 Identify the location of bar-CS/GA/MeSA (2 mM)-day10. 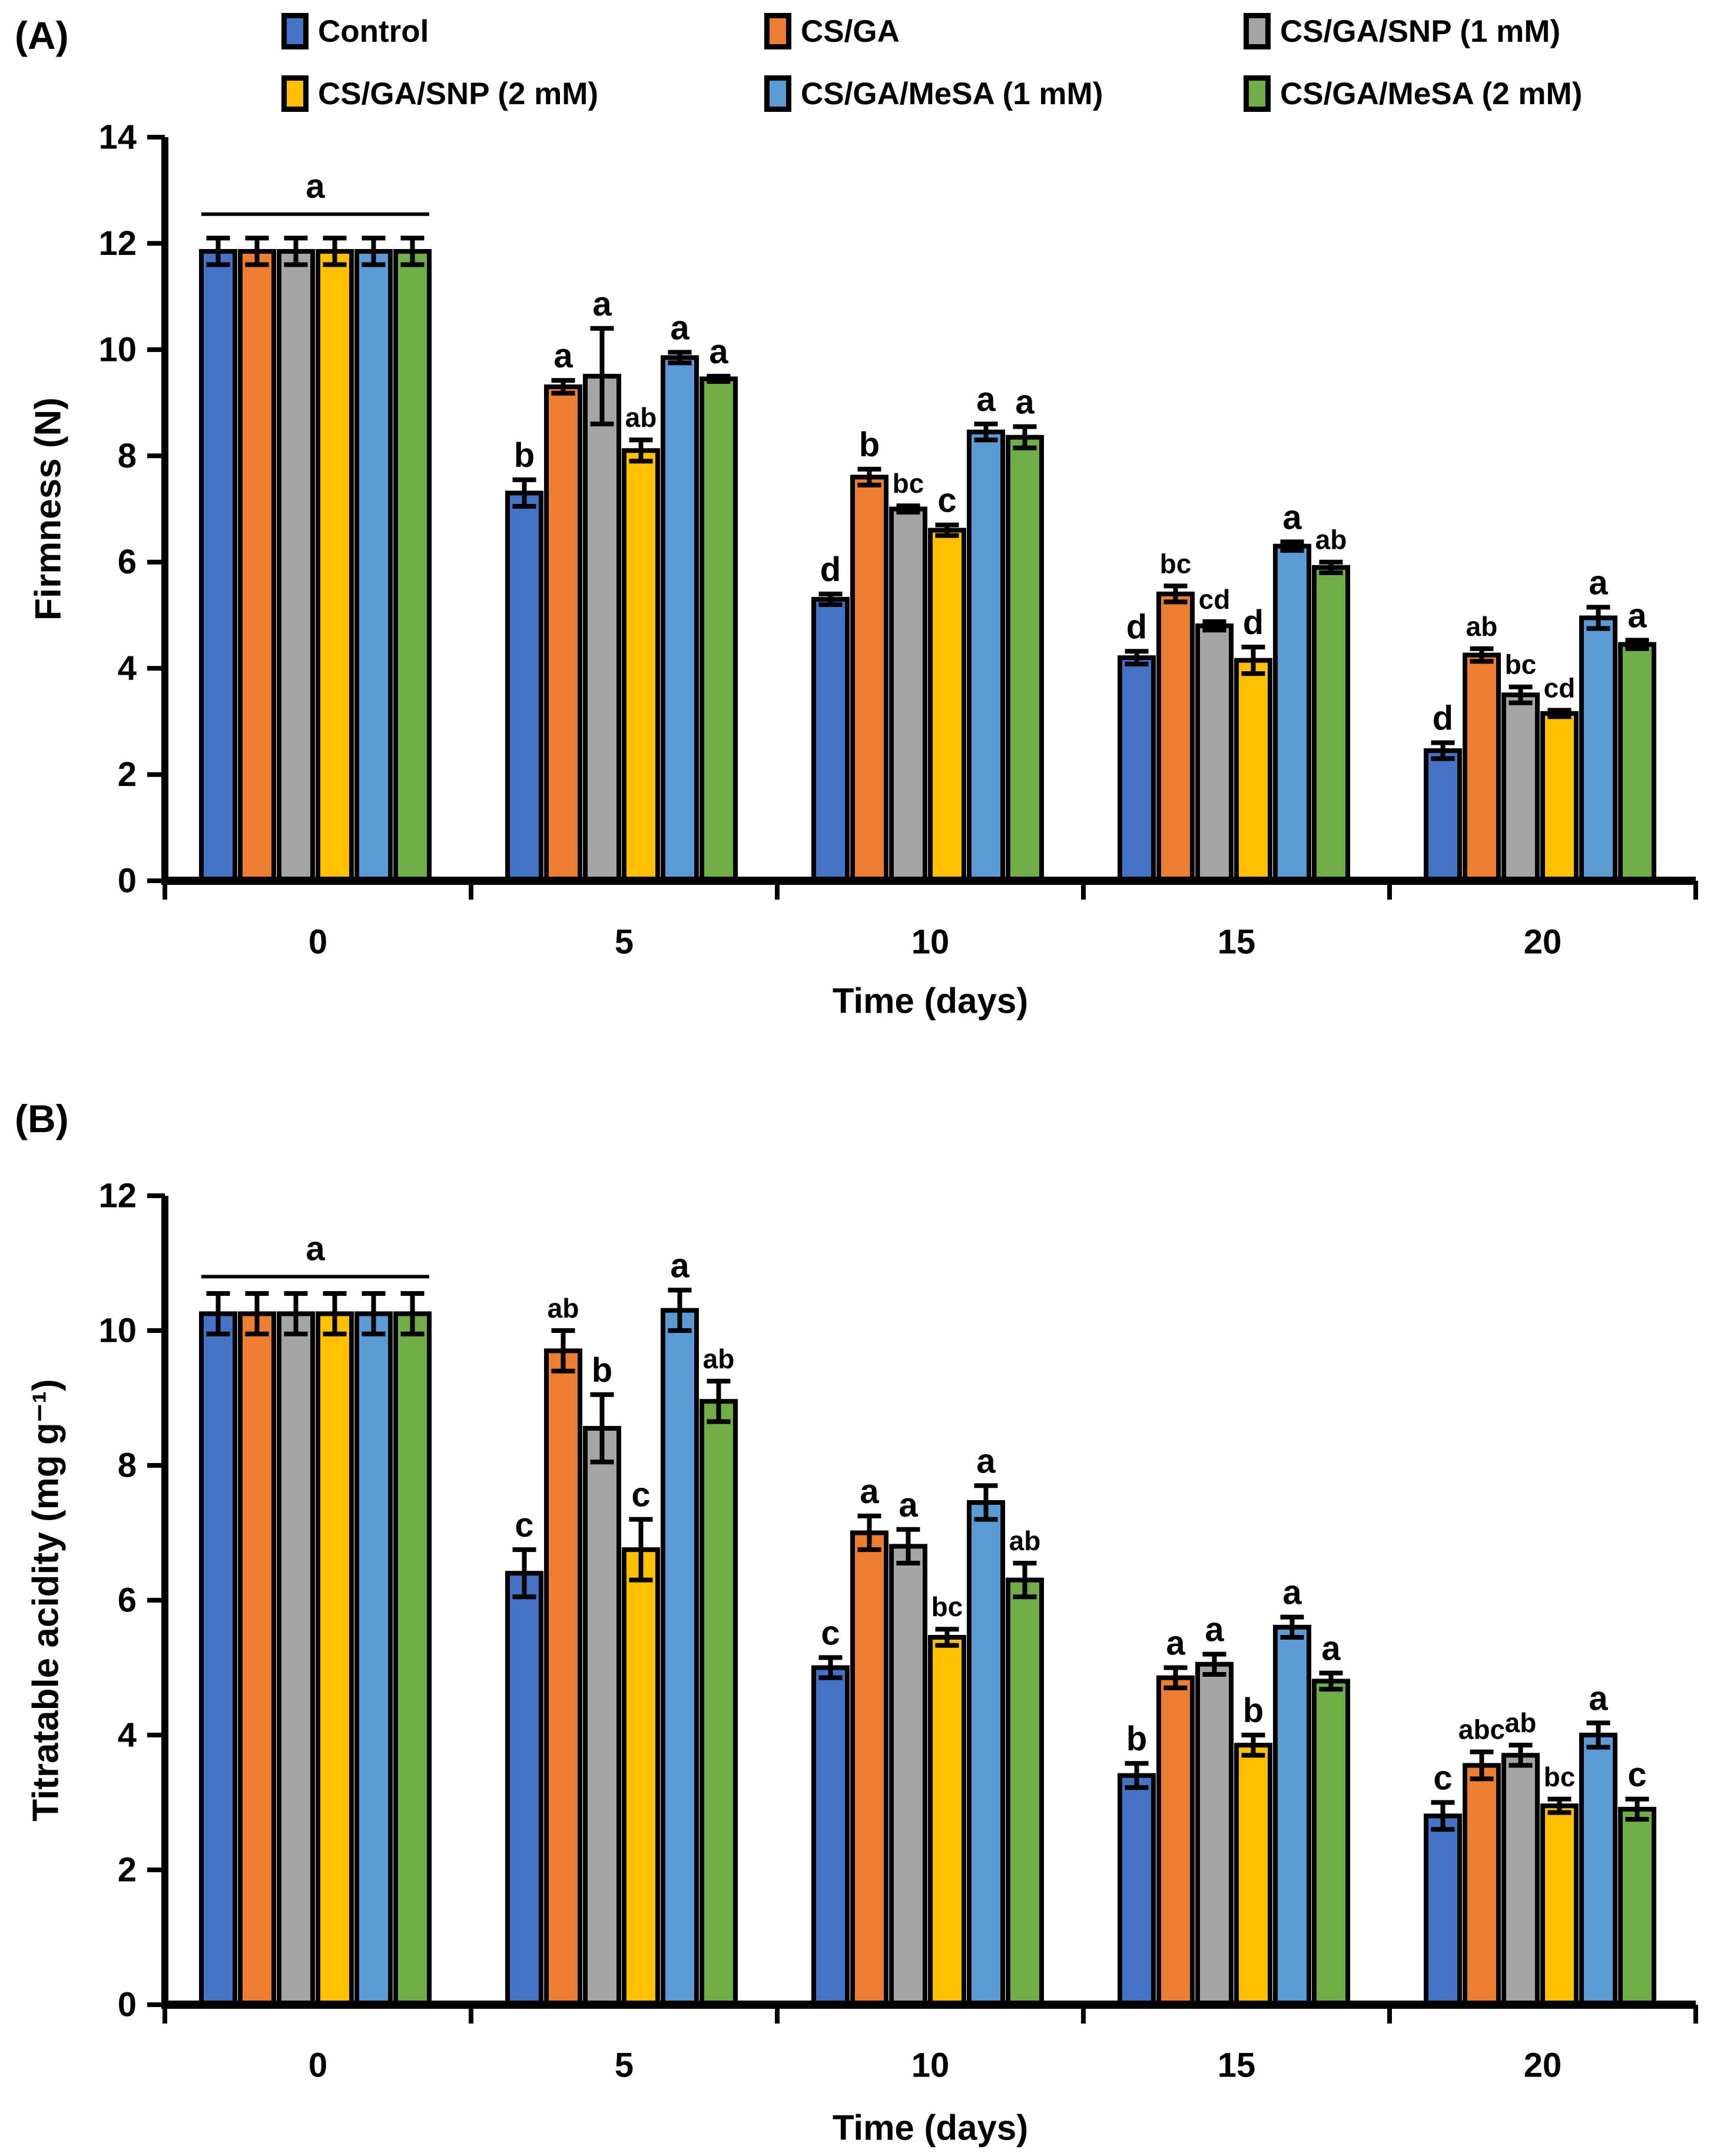
(1025, 659).